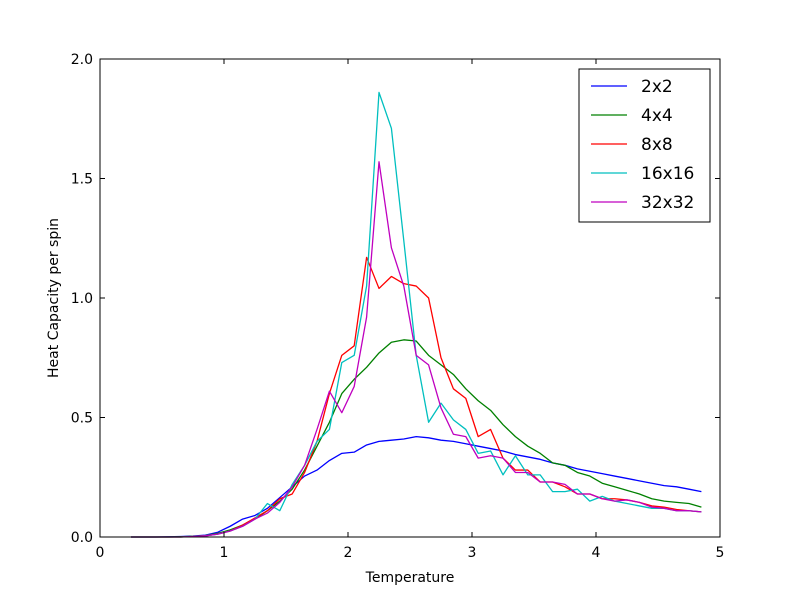 Image resolution: width=800 pixels, height=597 pixels. I want to click on series-line-2x2, so click(416, 486).